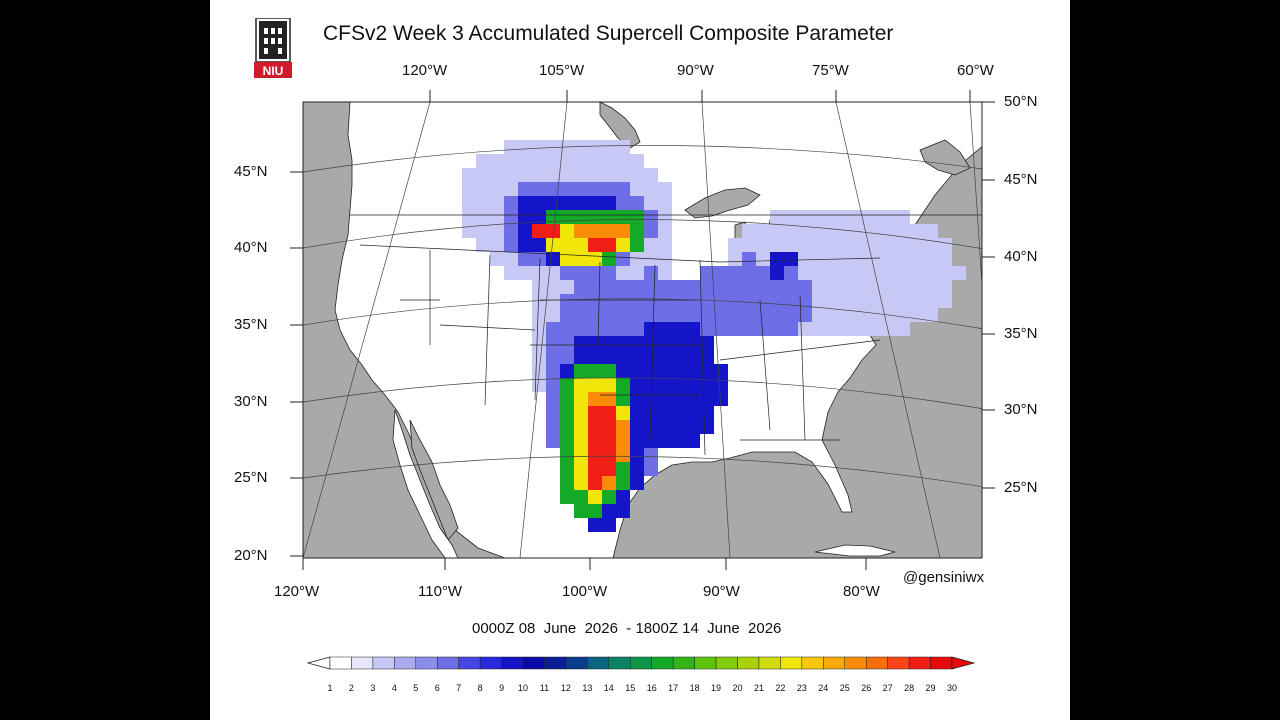 This screenshot has width=1280, height=720. Describe the element at coordinates (416, 688) in the screenshot. I see `colorbar-tick-label: 5` at that location.